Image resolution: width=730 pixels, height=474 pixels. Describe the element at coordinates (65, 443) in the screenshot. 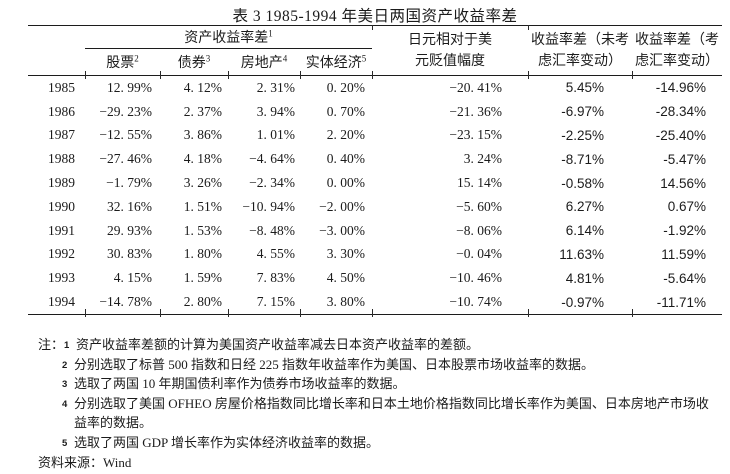

I see `note-superscript: 5` at that location.